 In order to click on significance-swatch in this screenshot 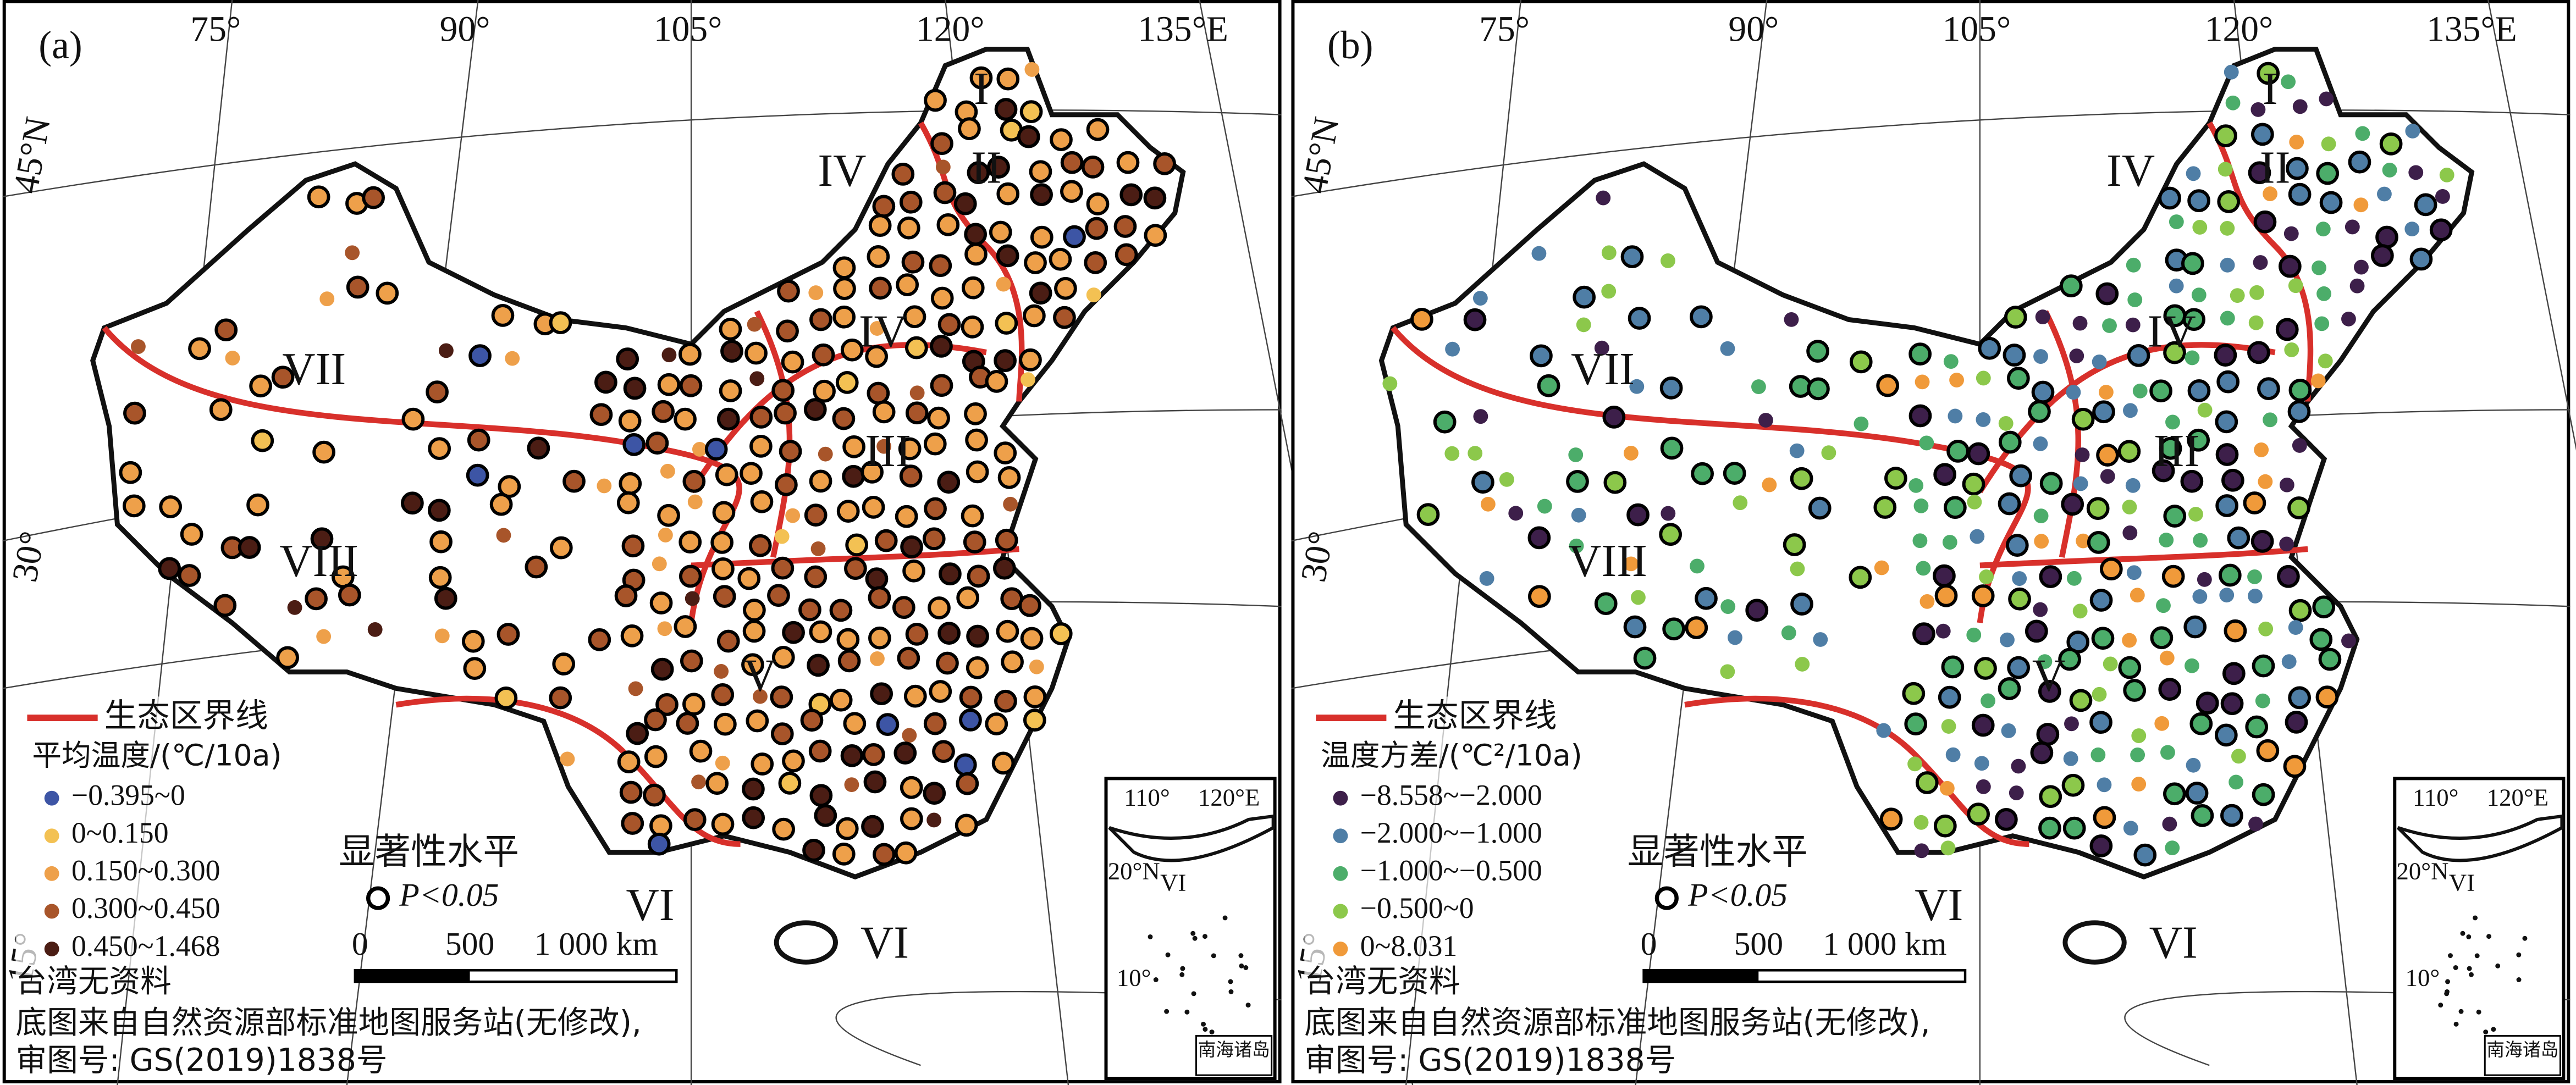, I will do `click(1666, 898)`.